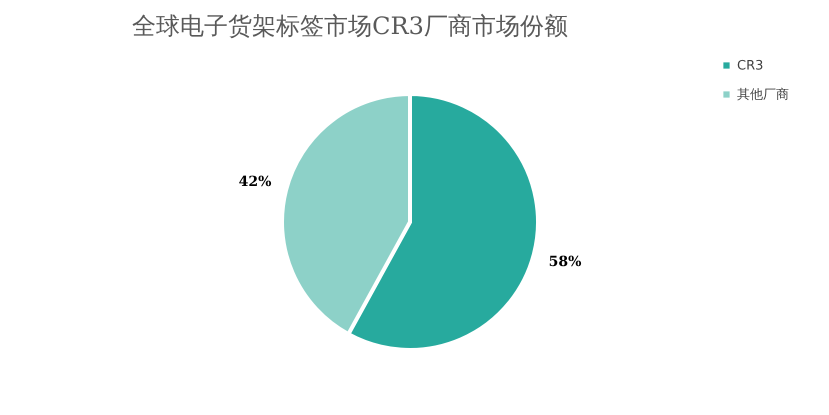  Describe the element at coordinates (763, 95) in the screenshot. I see `legend-label: 其他厂商` at that location.